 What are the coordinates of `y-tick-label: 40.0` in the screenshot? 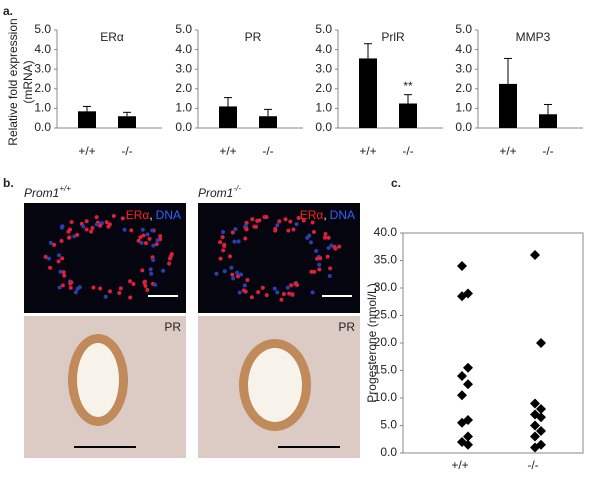 It's located at (386, 232).